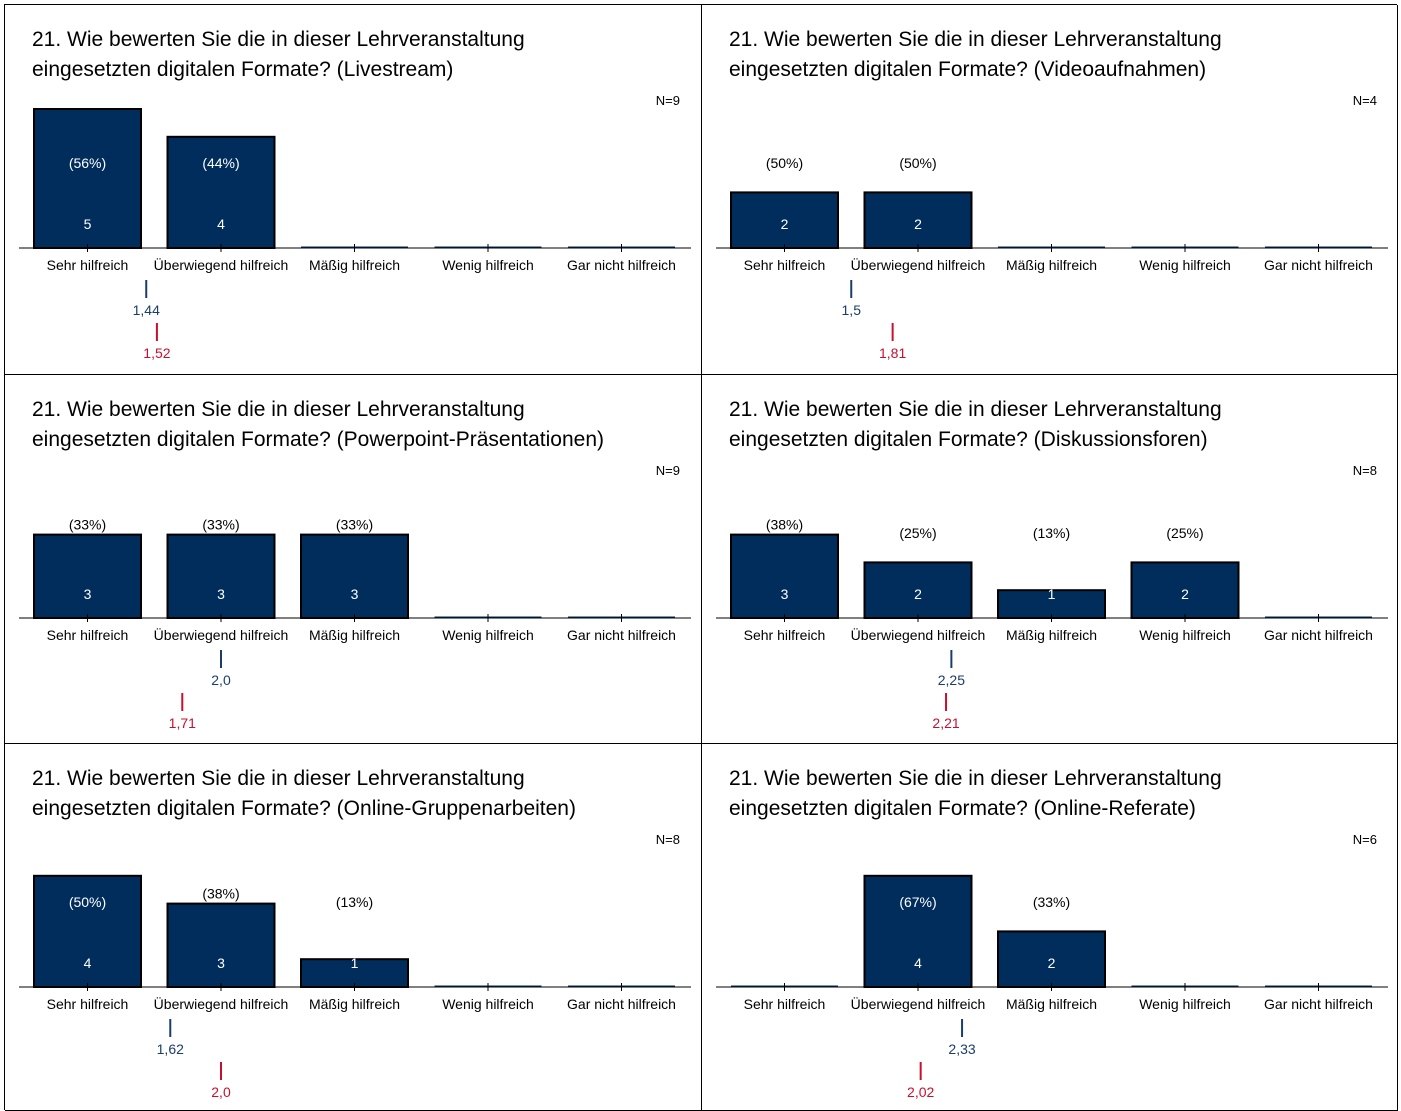 This screenshot has width=1401, height=1111. Describe the element at coordinates (961, 1049) in the screenshot. I see `mean-label: 2,33` at that location.